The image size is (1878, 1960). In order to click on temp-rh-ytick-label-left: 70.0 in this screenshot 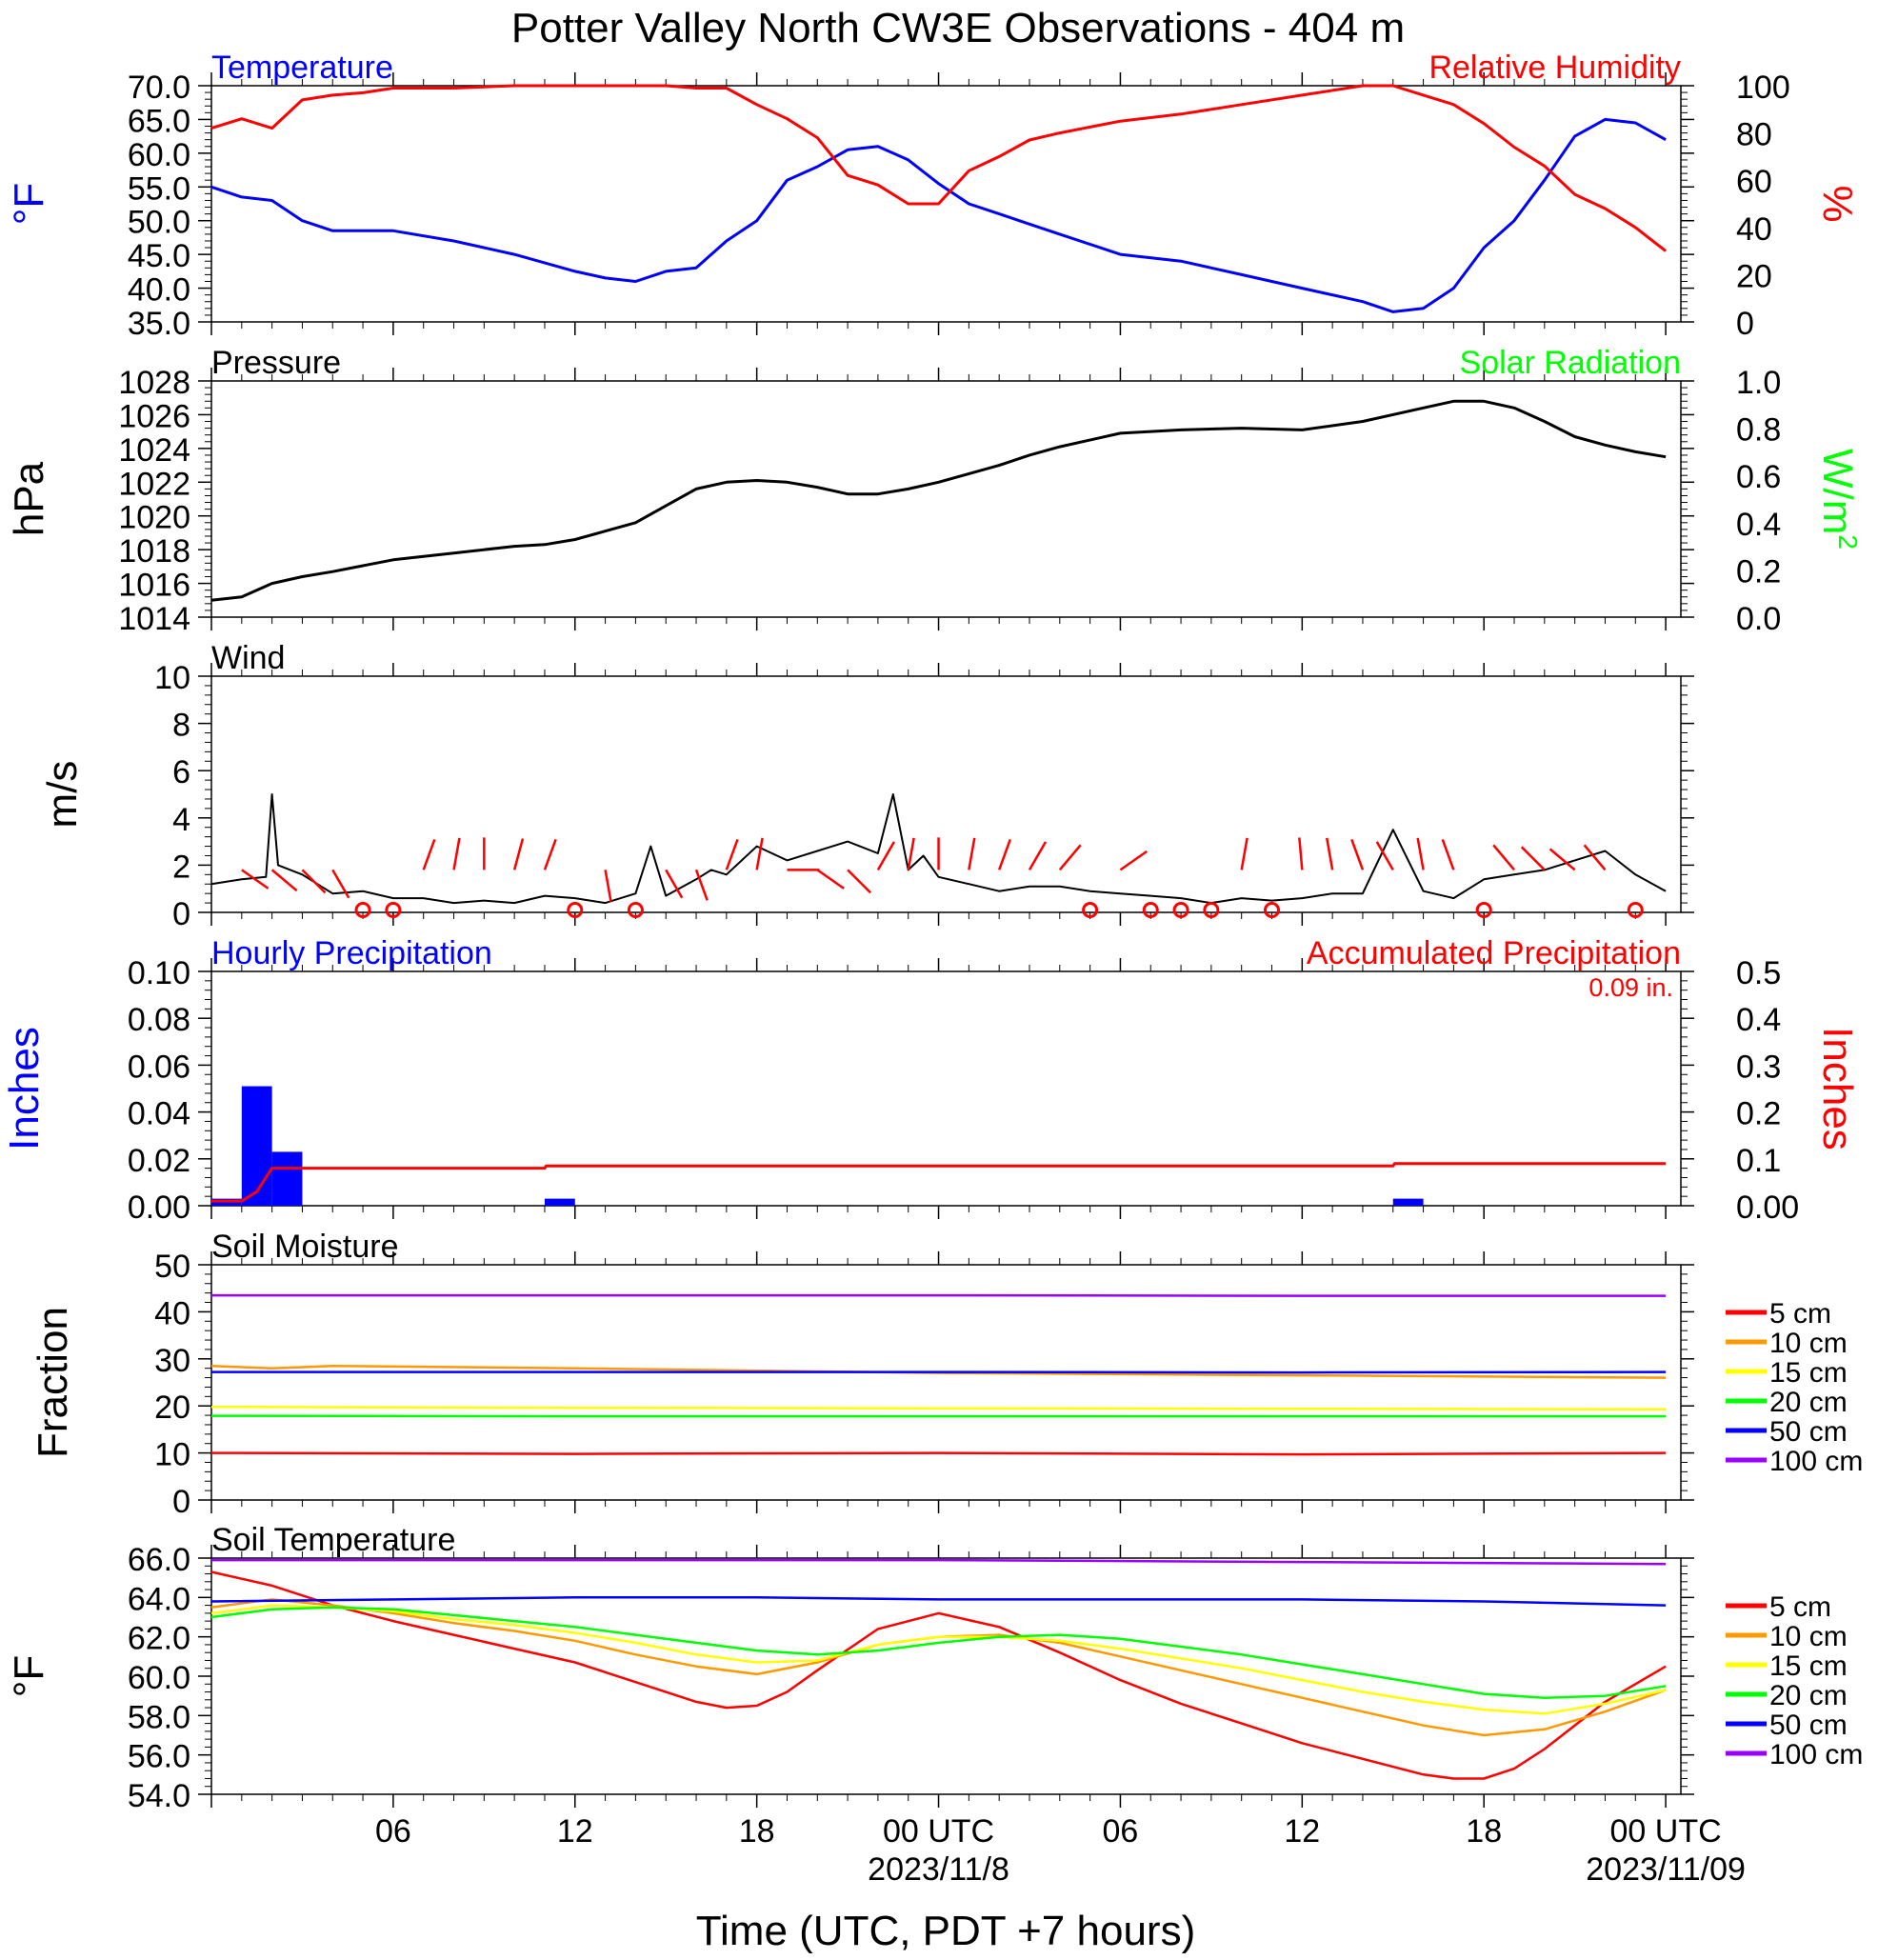, I will do `click(159, 88)`.